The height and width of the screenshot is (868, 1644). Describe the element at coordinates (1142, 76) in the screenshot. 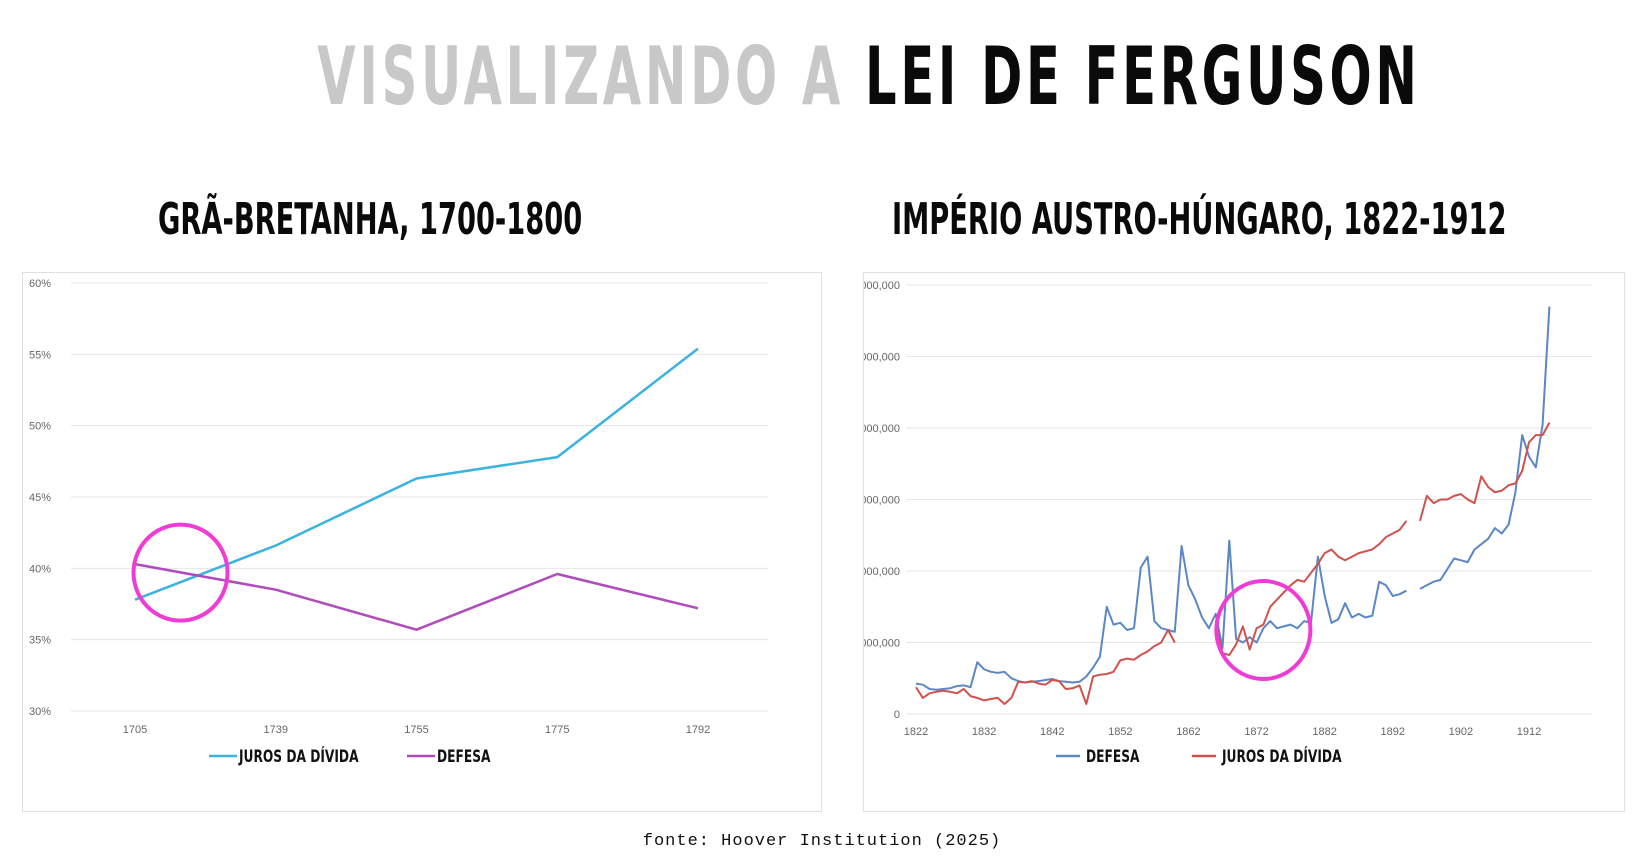

I see `main-title-part2: LEI DE FERGUSON` at that location.